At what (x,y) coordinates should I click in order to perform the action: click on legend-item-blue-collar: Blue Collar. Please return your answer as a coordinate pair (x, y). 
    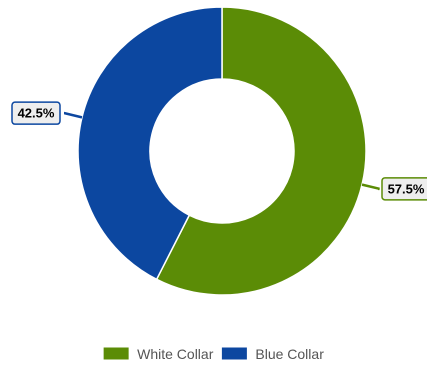
    Looking at the image, I should click on (272, 354).